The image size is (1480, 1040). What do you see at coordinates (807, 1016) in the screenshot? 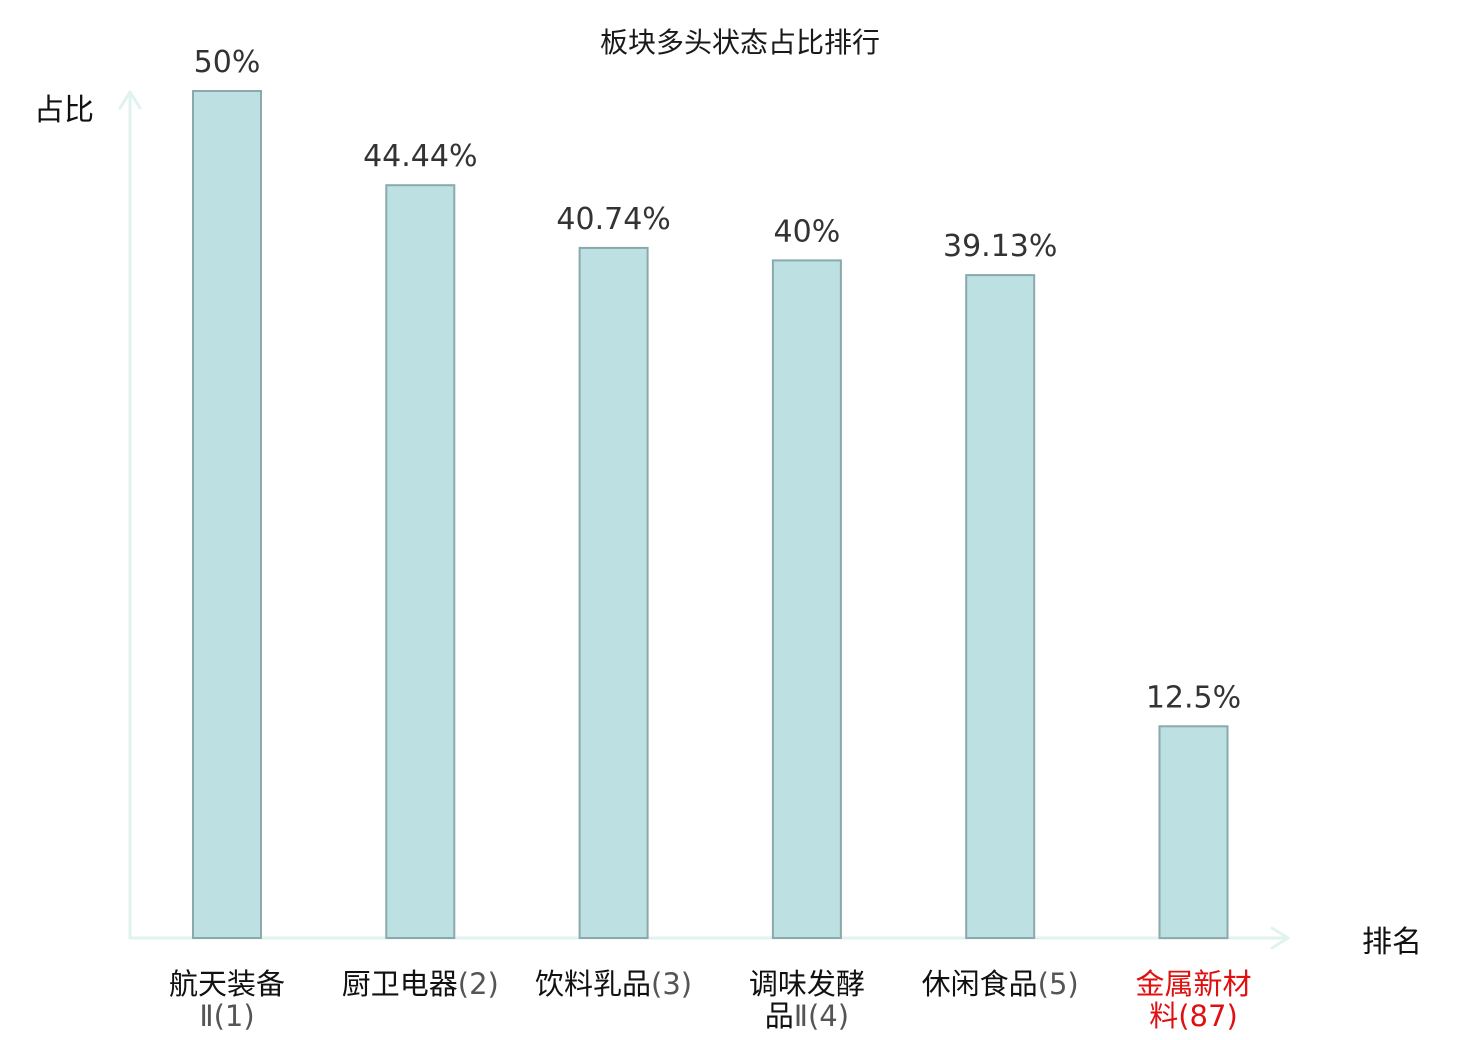
I see `category-label-line: 品Ⅱ(4)` at bounding box center [807, 1016].